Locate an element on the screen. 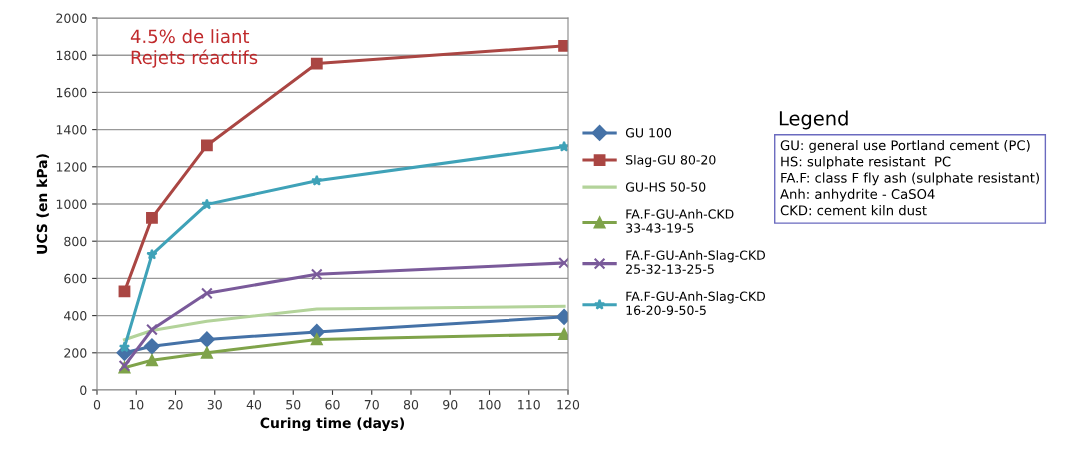  y-tick-label: 0 is located at coordinates (83, 390).